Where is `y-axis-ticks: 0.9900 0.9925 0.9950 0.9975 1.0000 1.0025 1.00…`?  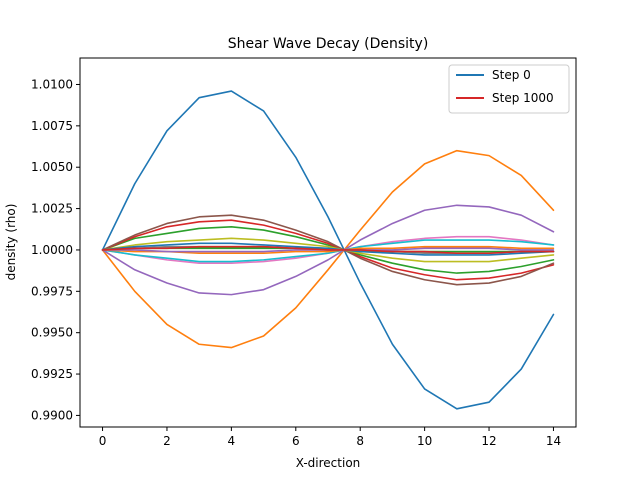 y-axis-ticks: 0.9900 0.9925 0.9950 0.9975 1.0000 1.0025 1.00… is located at coordinates (55, 249).